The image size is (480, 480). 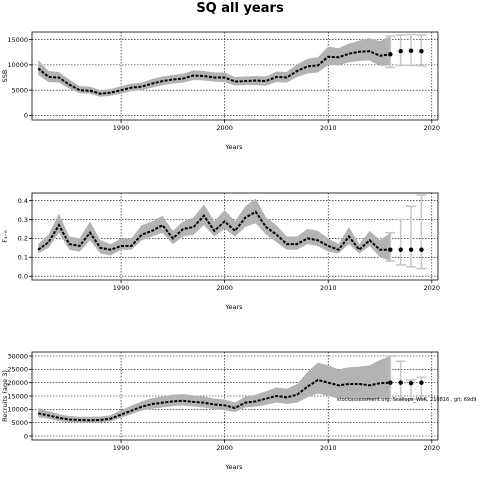 I want to click on y-tick-label: 25000, so click(x=17, y=370).